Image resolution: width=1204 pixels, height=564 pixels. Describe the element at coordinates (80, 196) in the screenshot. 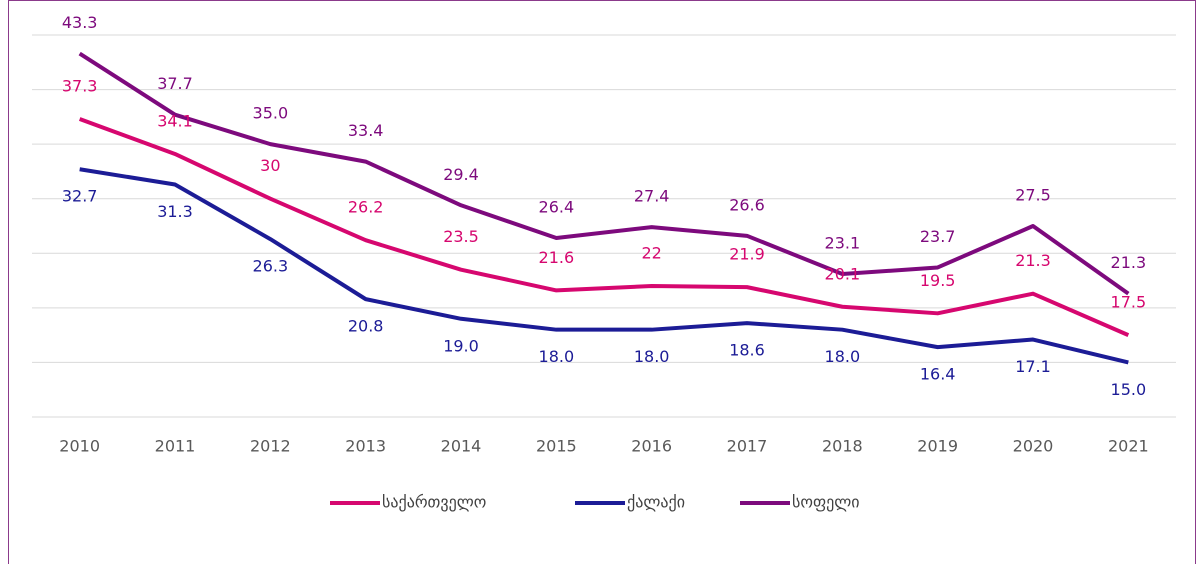

I see `data-label: 32.7` at that location.